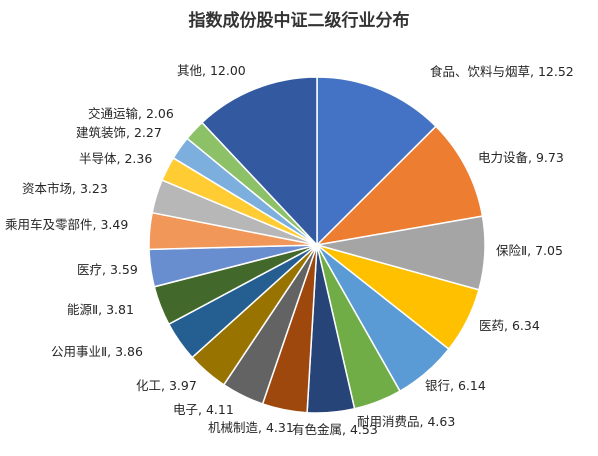  What do you see at coordinates (406, 421) in the screenshot?
I see `data-label-耐用消费品: 耐用消费品, 4.63` at bounding box center [406, 421].